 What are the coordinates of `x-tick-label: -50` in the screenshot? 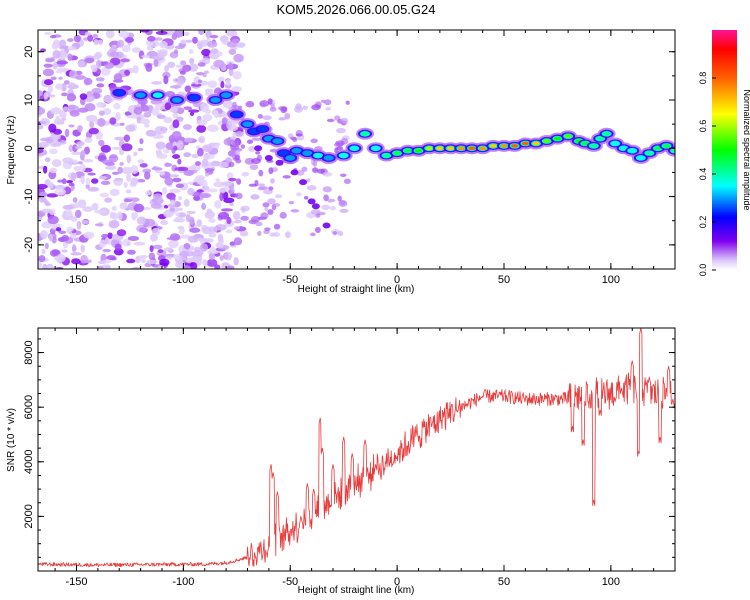 It's located at (290, 280).